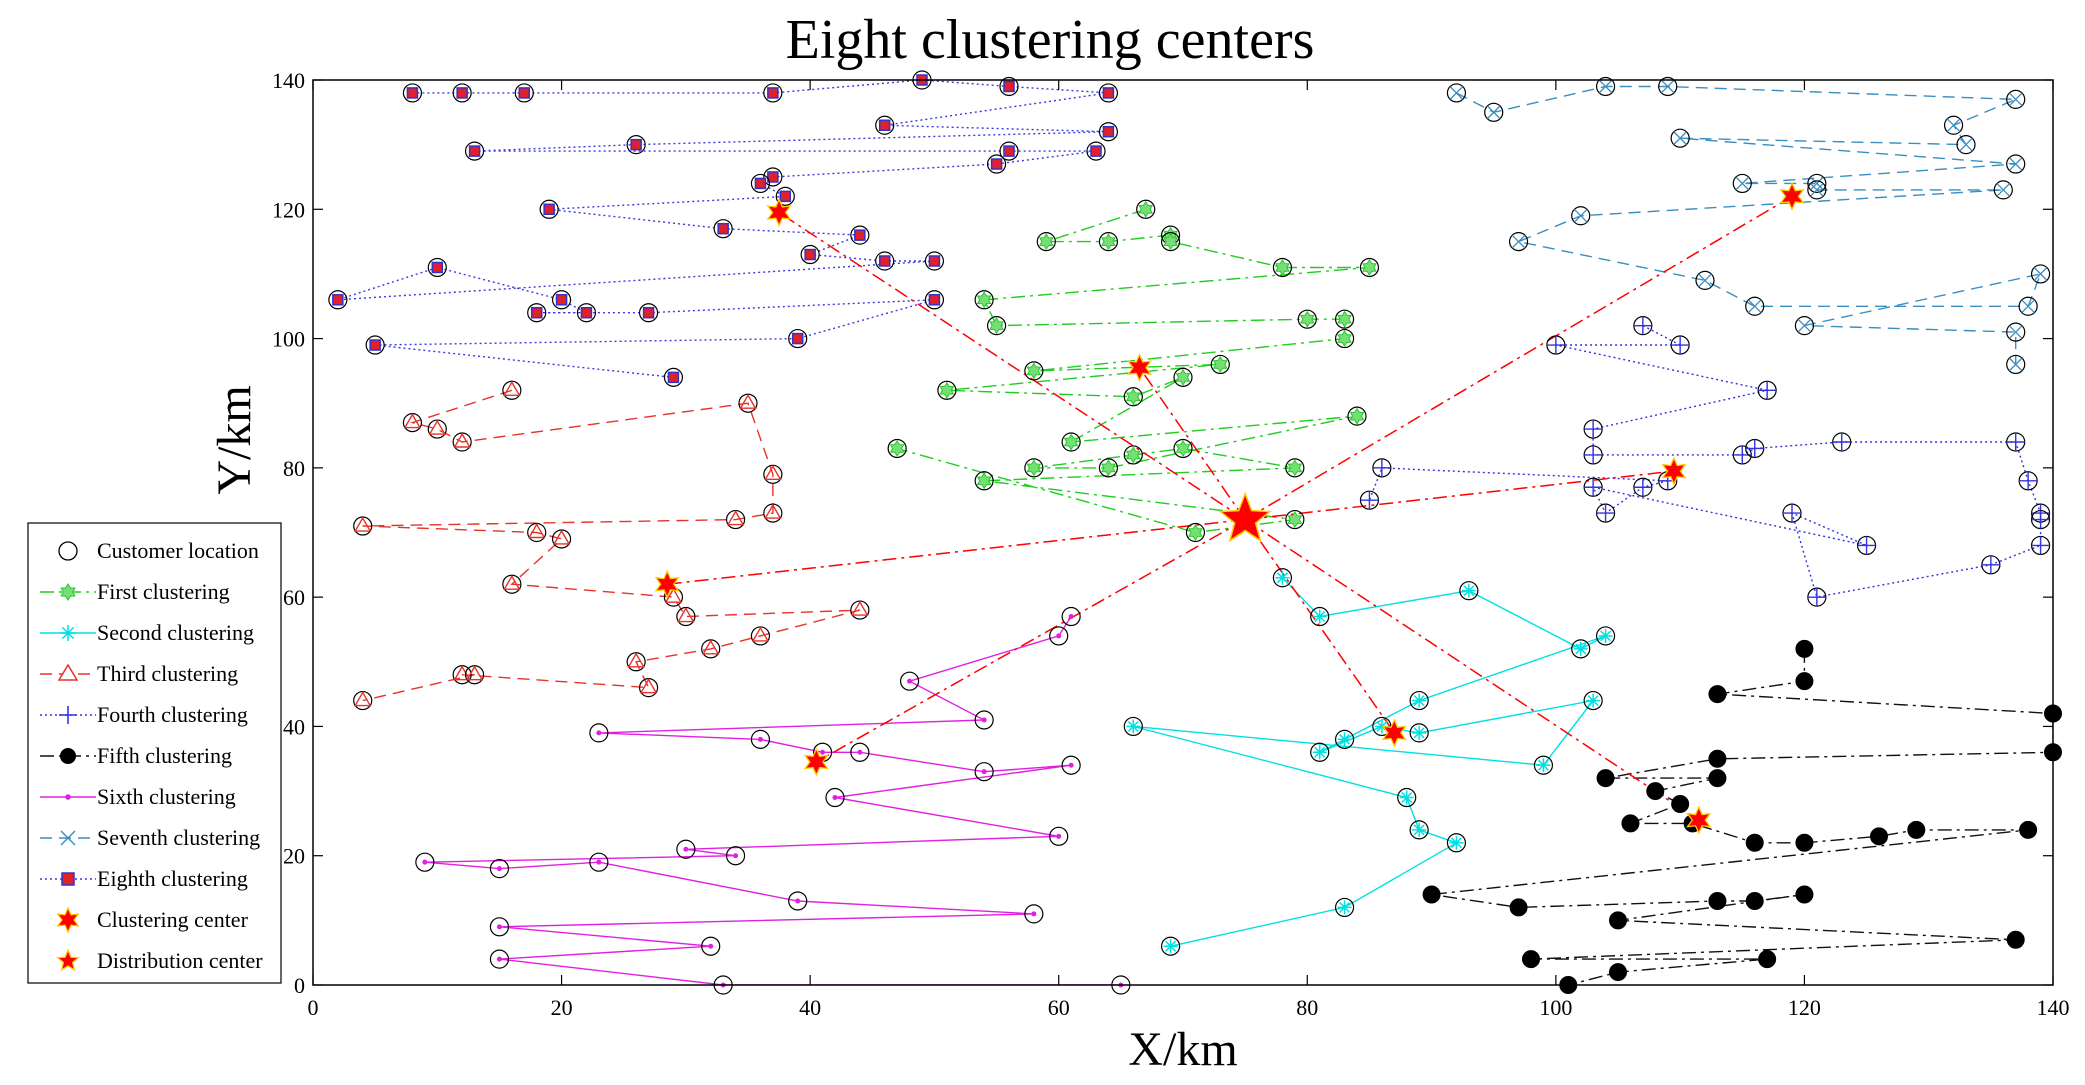 The width and height of the screenshot is (2085, 1085). Describe the element at coordinates (1749, 225) in the screenshot. I see `route-c7` at that location.